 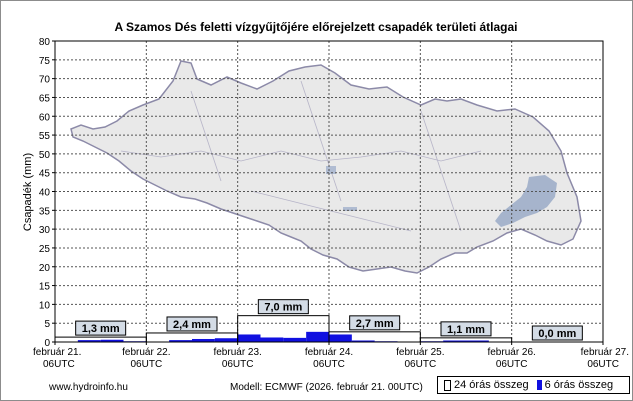 I want to click on y-tick-label: 0, so click(x=47, y=343).